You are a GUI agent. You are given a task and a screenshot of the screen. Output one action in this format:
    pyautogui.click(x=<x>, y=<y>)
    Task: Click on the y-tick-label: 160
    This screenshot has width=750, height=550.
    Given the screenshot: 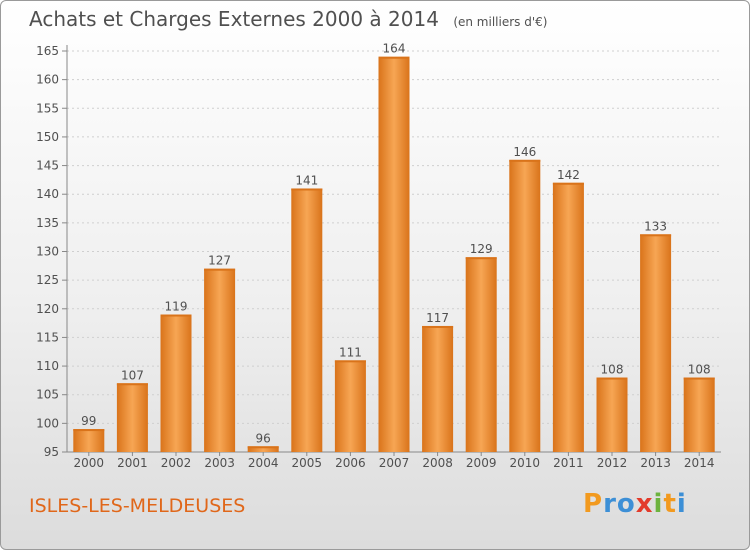 What is the action you would take?
    pyautogui.click(x=47, y=80)
    